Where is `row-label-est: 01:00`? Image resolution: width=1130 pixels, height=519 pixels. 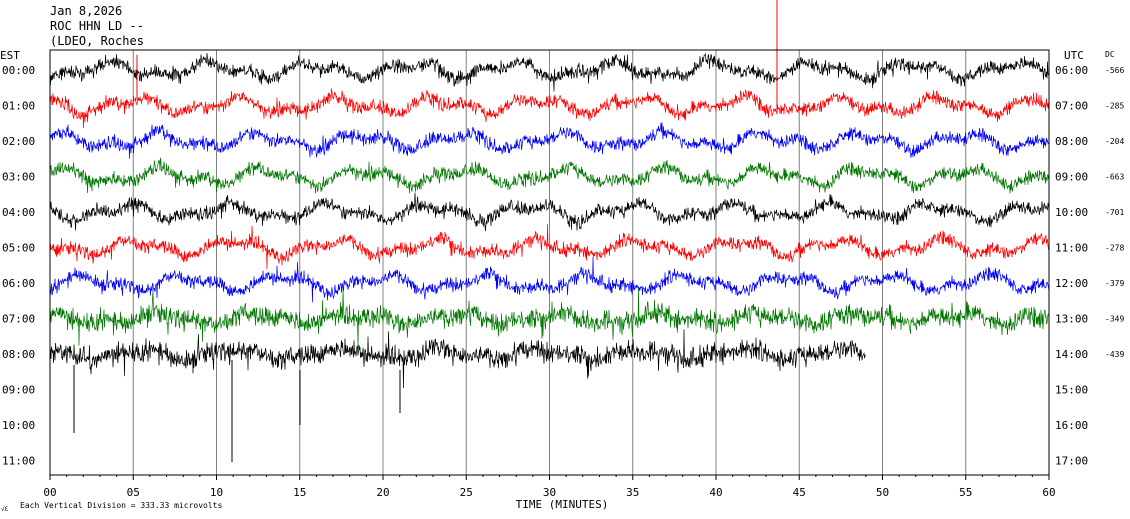 row-label-est: 01:00 is located at coordinates (18, 106).